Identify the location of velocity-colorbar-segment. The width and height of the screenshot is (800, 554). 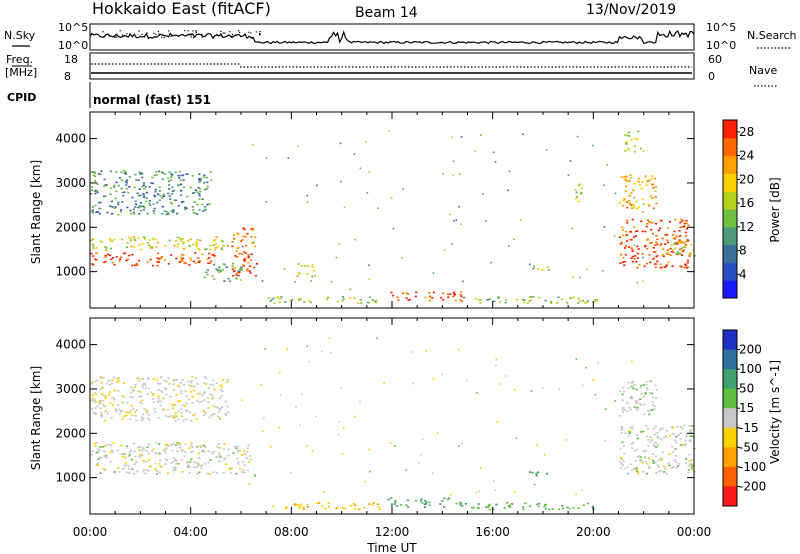
(730, 476).